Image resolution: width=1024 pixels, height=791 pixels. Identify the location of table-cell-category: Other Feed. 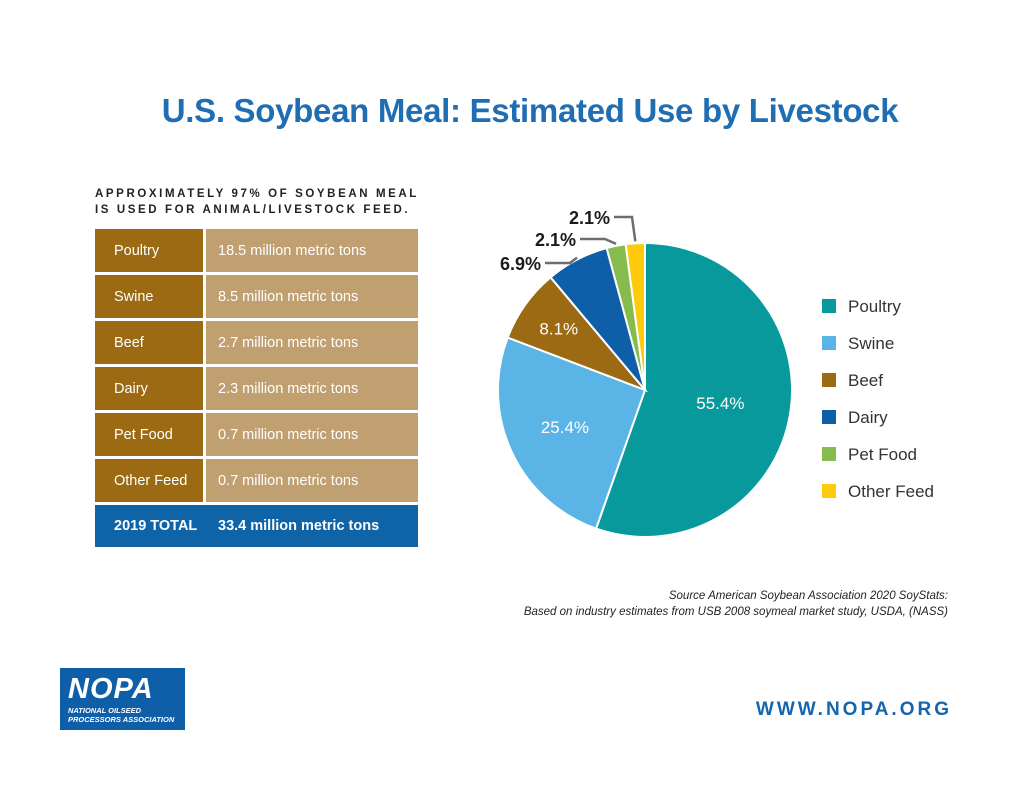
(149, 480).